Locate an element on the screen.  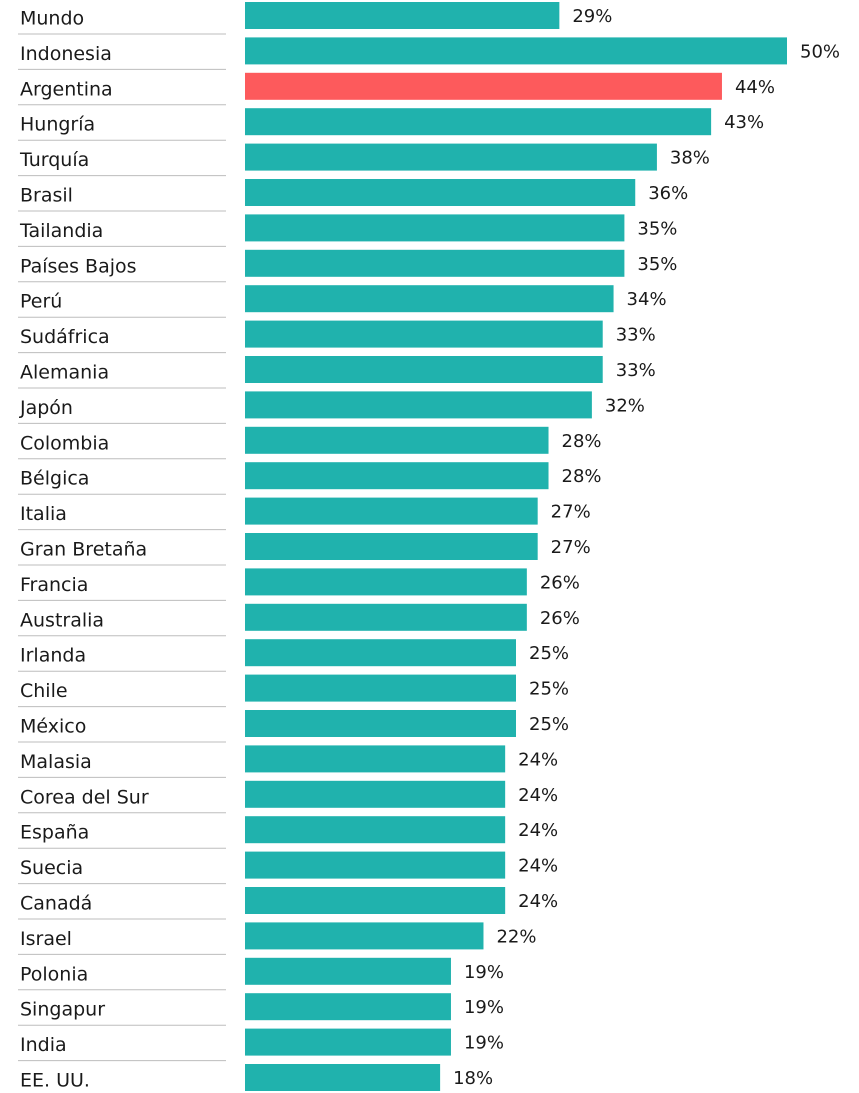
value-label: 50% is located at coordinates (820, 51).